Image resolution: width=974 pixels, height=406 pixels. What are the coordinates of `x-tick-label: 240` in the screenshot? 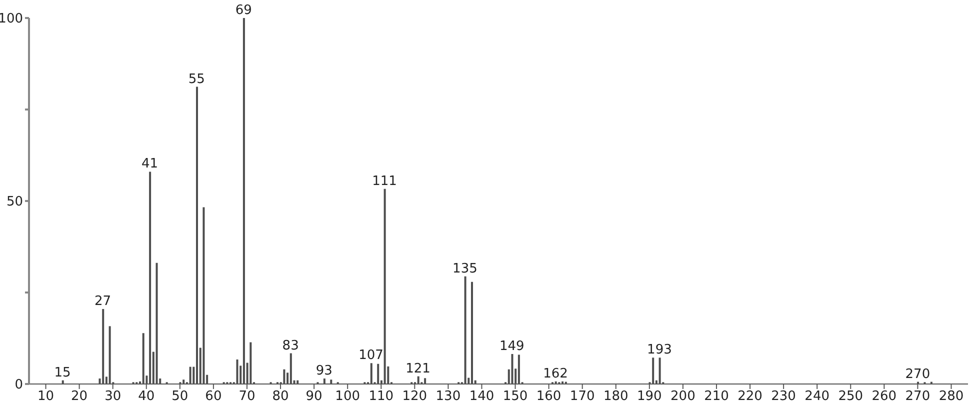 It's located at (817, 396).